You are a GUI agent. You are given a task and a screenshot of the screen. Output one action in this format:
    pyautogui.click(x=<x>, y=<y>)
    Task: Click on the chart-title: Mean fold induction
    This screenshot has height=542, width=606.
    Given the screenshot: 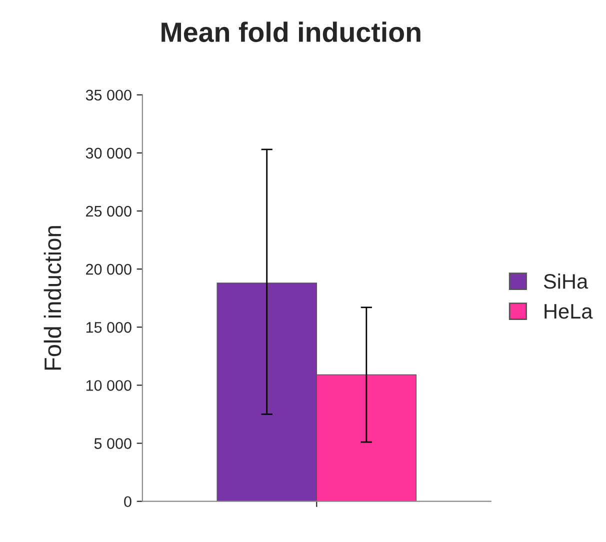 What is the action you would take?
    pyautogui.click(x=291, y=32)
    